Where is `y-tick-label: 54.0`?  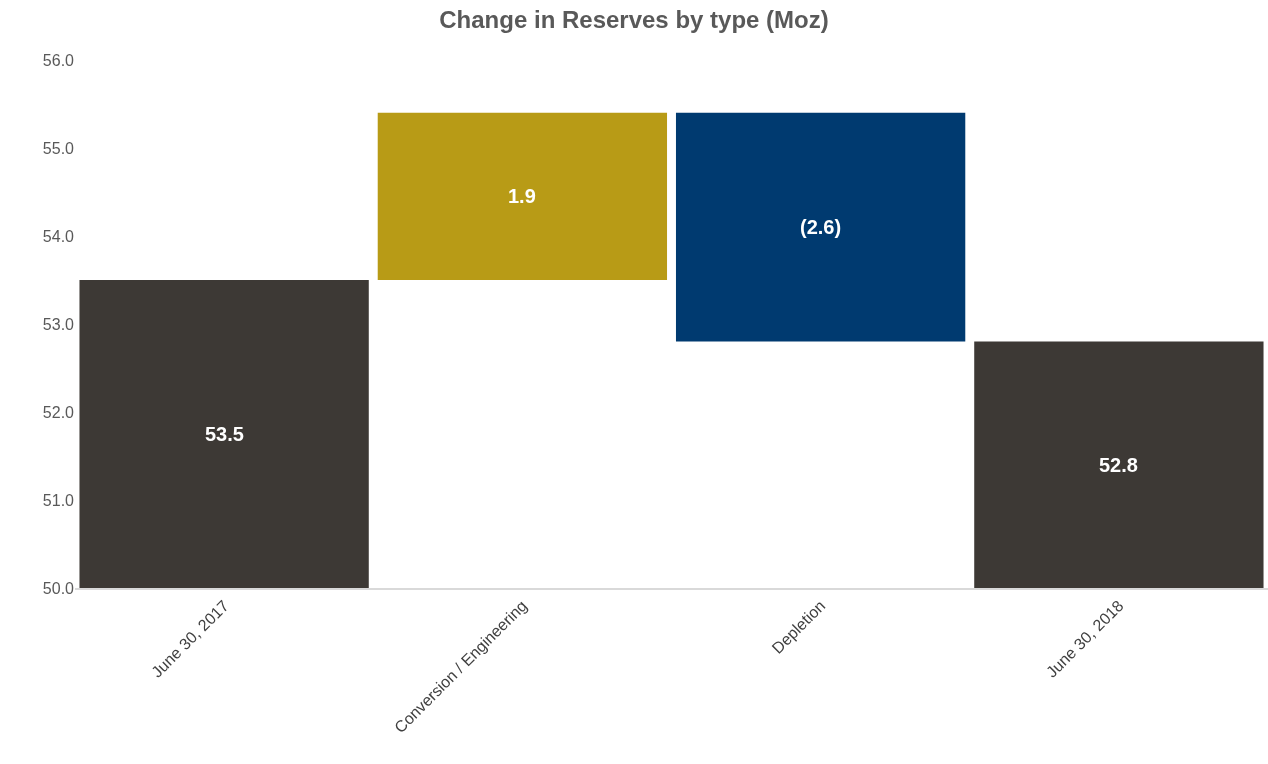
y-tick-label: 54.0 is located at coordinates (58, 236).